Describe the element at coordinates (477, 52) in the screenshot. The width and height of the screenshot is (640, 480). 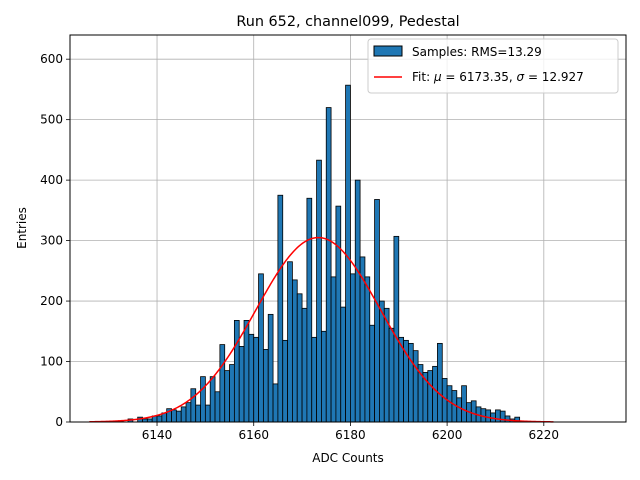
I see `legend-samples-label: Samples: RMS=13.29` at that location.